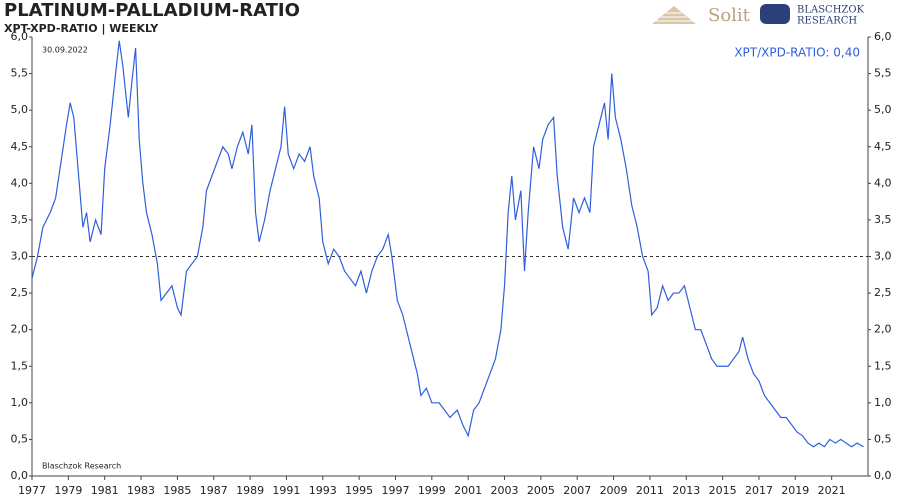 Image resolution: width=900 pixels, height=501 pixels. I want to click on y-tick-label: 0,0, so click(20, 475).